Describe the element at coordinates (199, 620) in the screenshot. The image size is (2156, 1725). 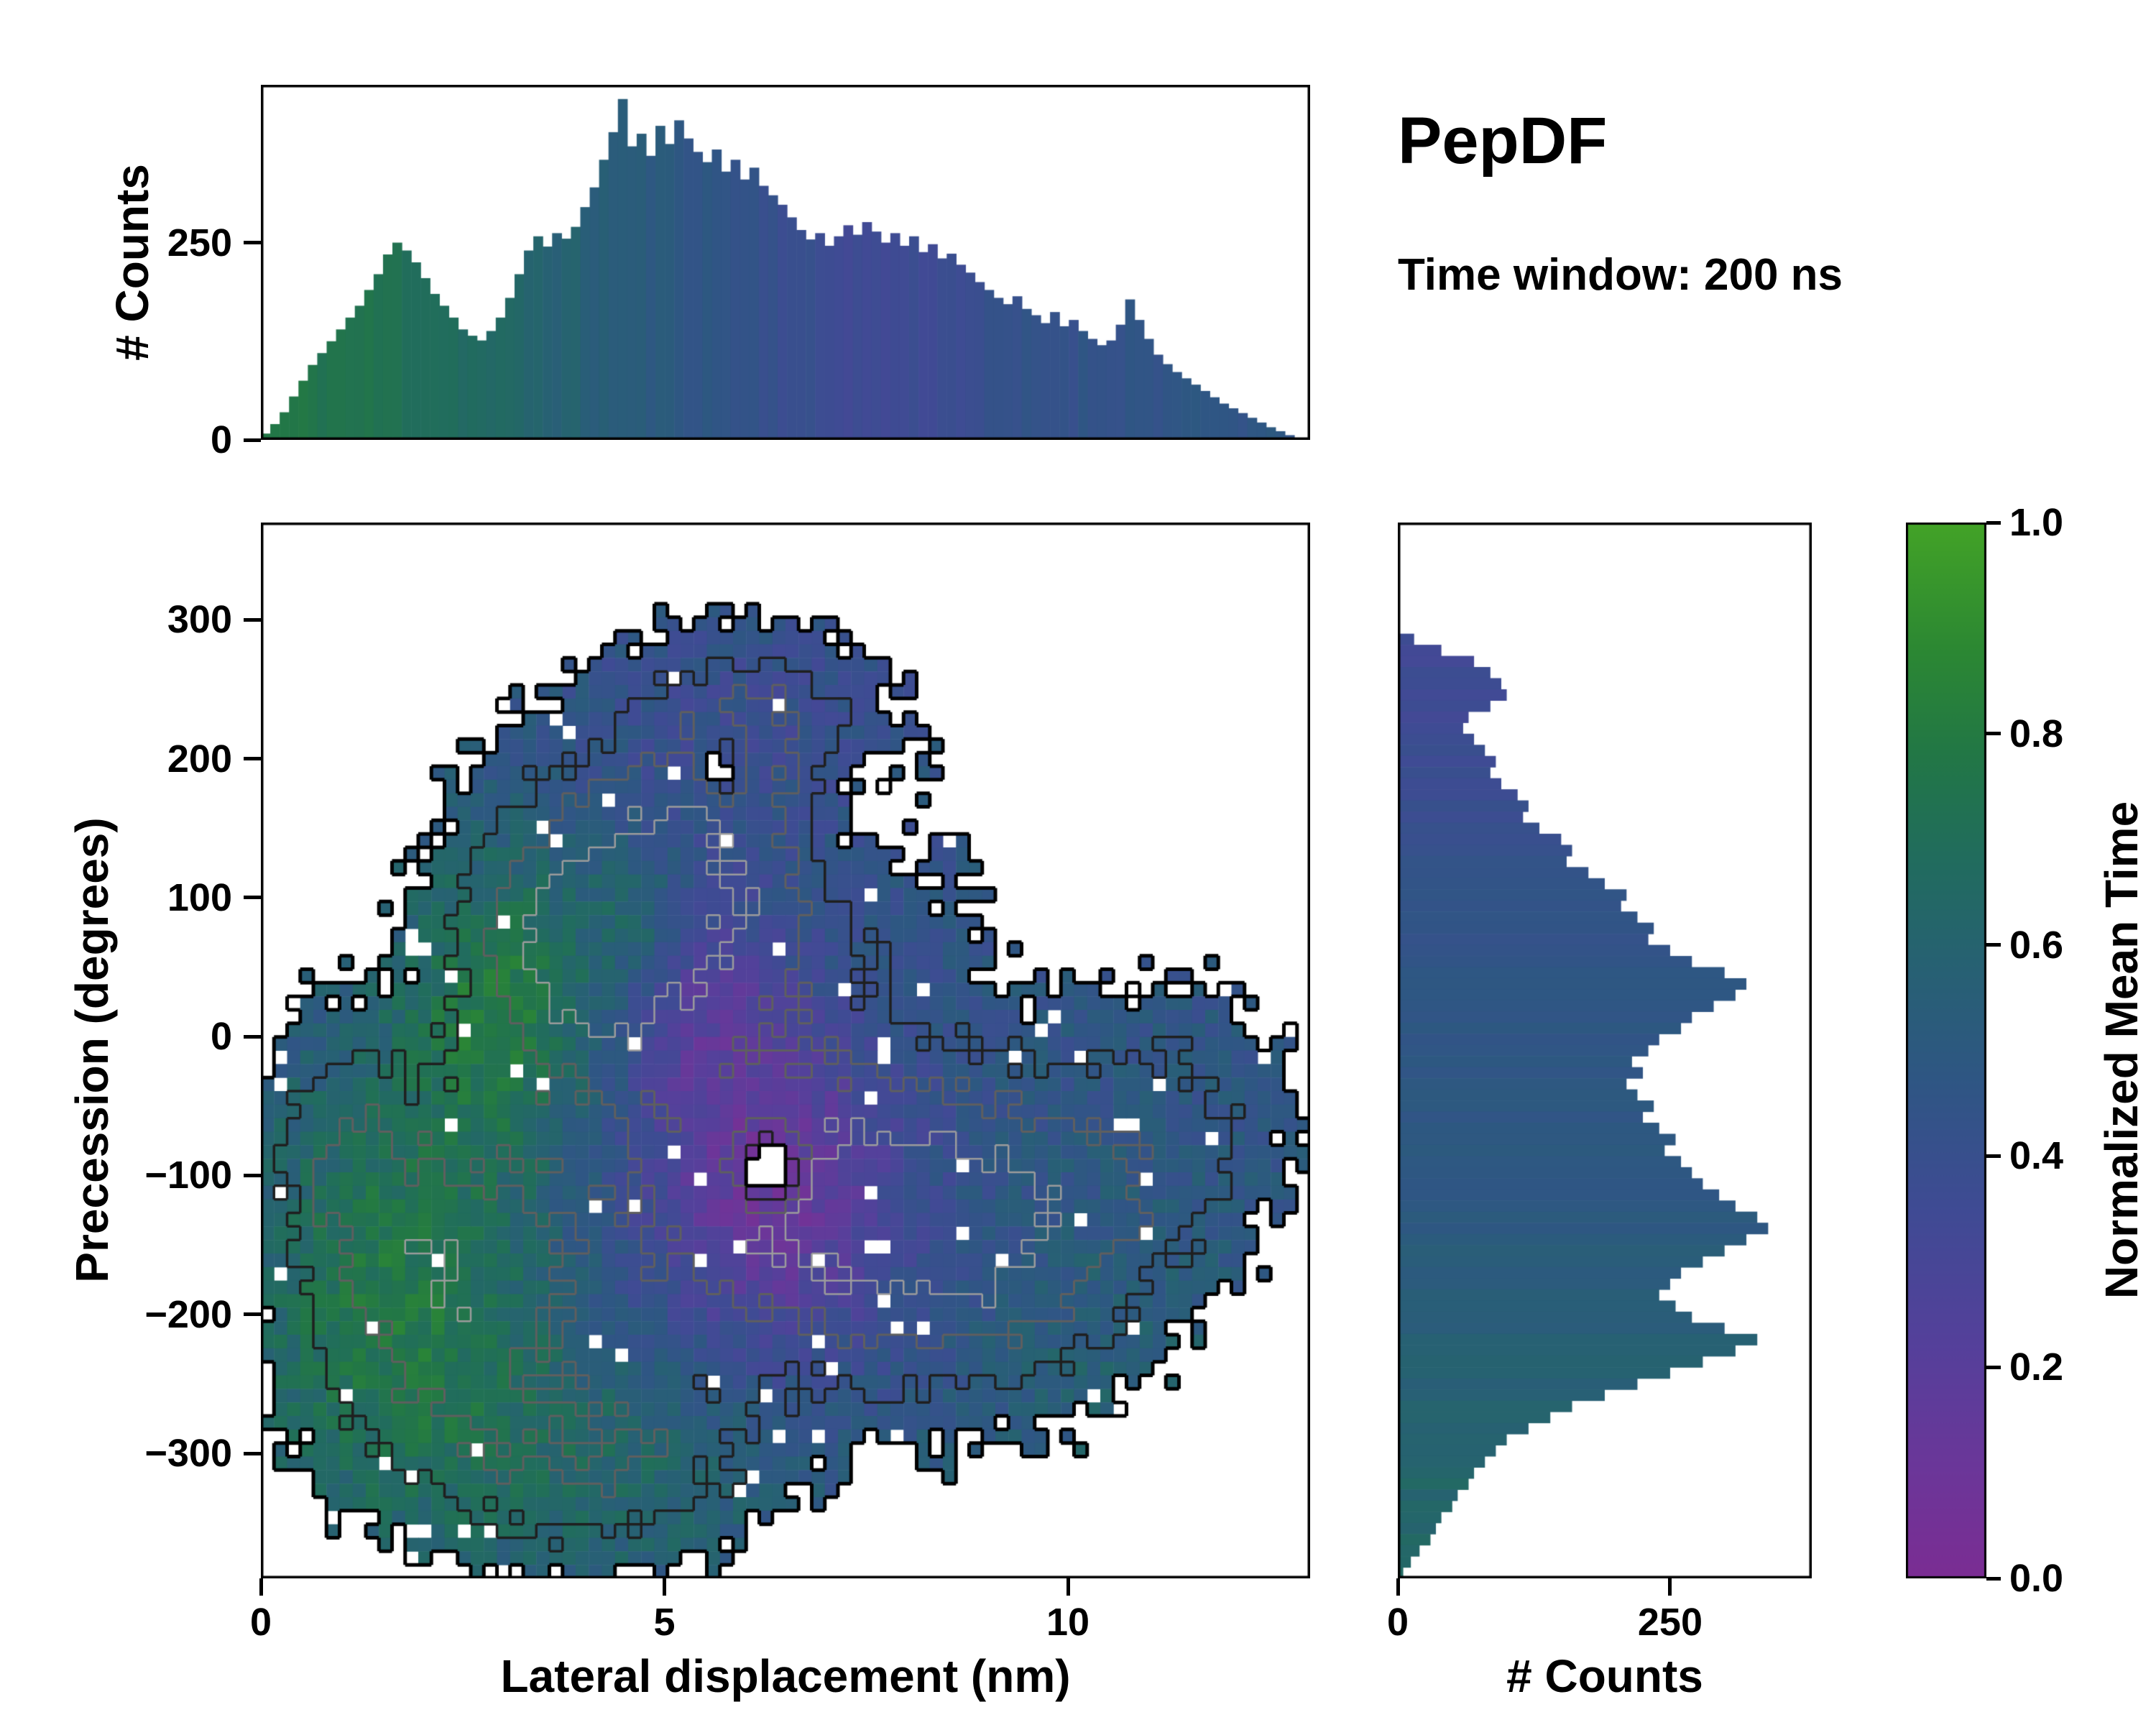
I see `main-y-tick-label: 300` at that location.